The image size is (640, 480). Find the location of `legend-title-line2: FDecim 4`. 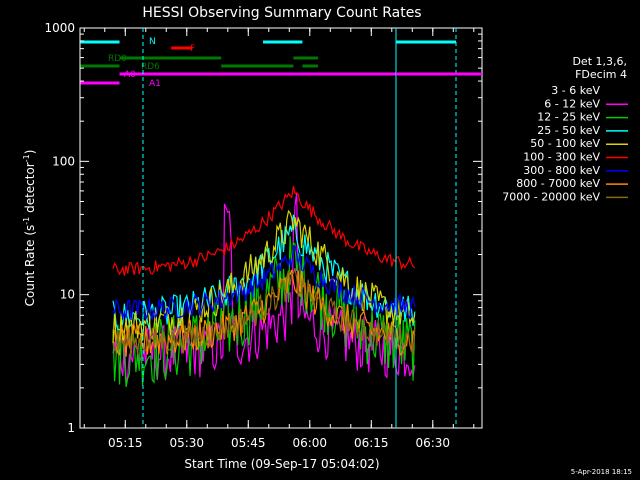

legend-title-line2: FDecim 4 is located at coordinates (601, 74).